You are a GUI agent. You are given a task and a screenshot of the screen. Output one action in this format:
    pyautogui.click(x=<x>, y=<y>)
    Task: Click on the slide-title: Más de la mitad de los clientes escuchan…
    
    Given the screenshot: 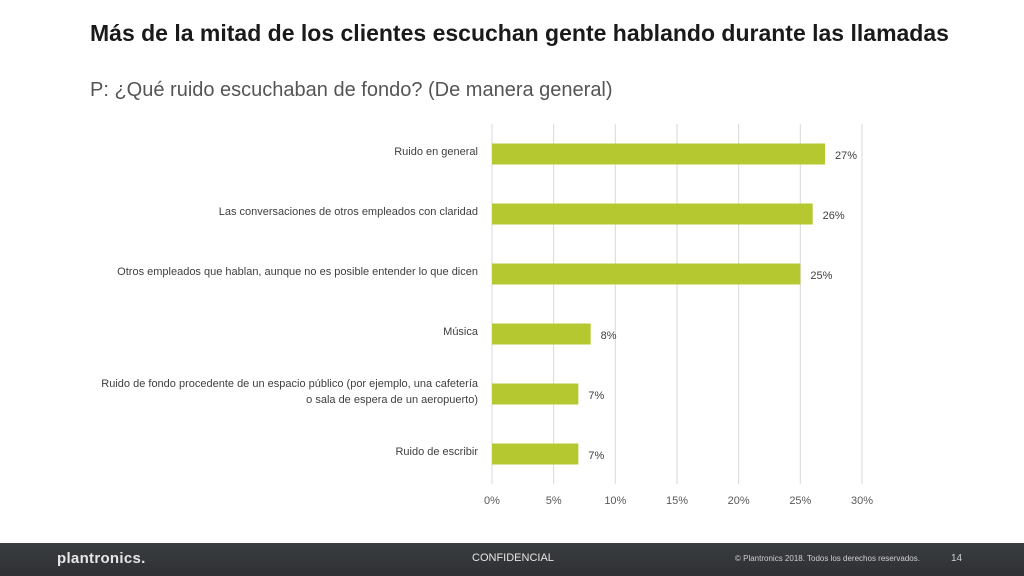 What is the action you would take?
    pyautogui.click(x=519, y=33)
    